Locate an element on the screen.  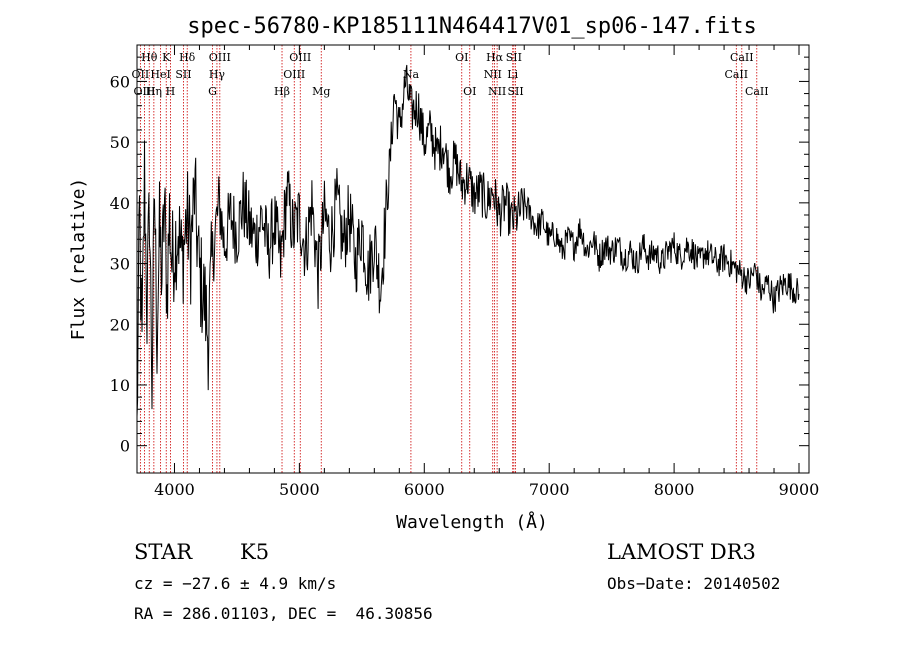
x-tick-label-5: 9000 is located at coordinates (799, 489).